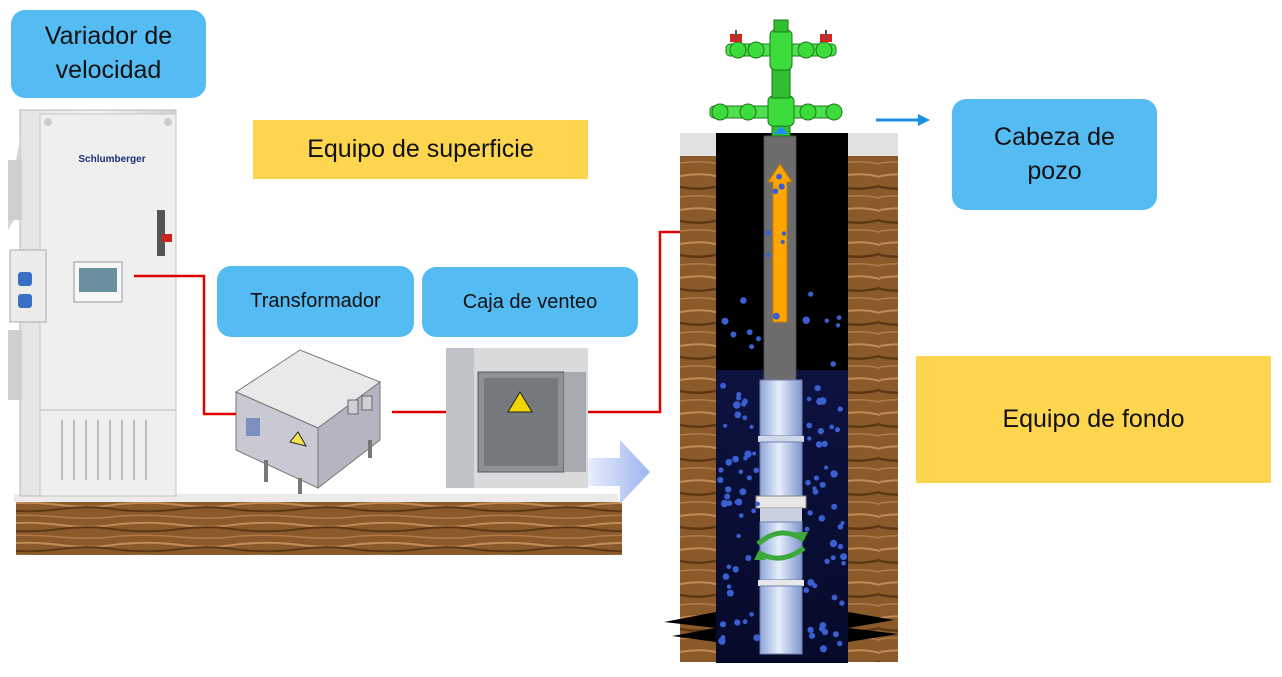  Describe the element at coordinates (111, 159) in the screenshot. I see `drive-brand: Schlumberger` at that location.